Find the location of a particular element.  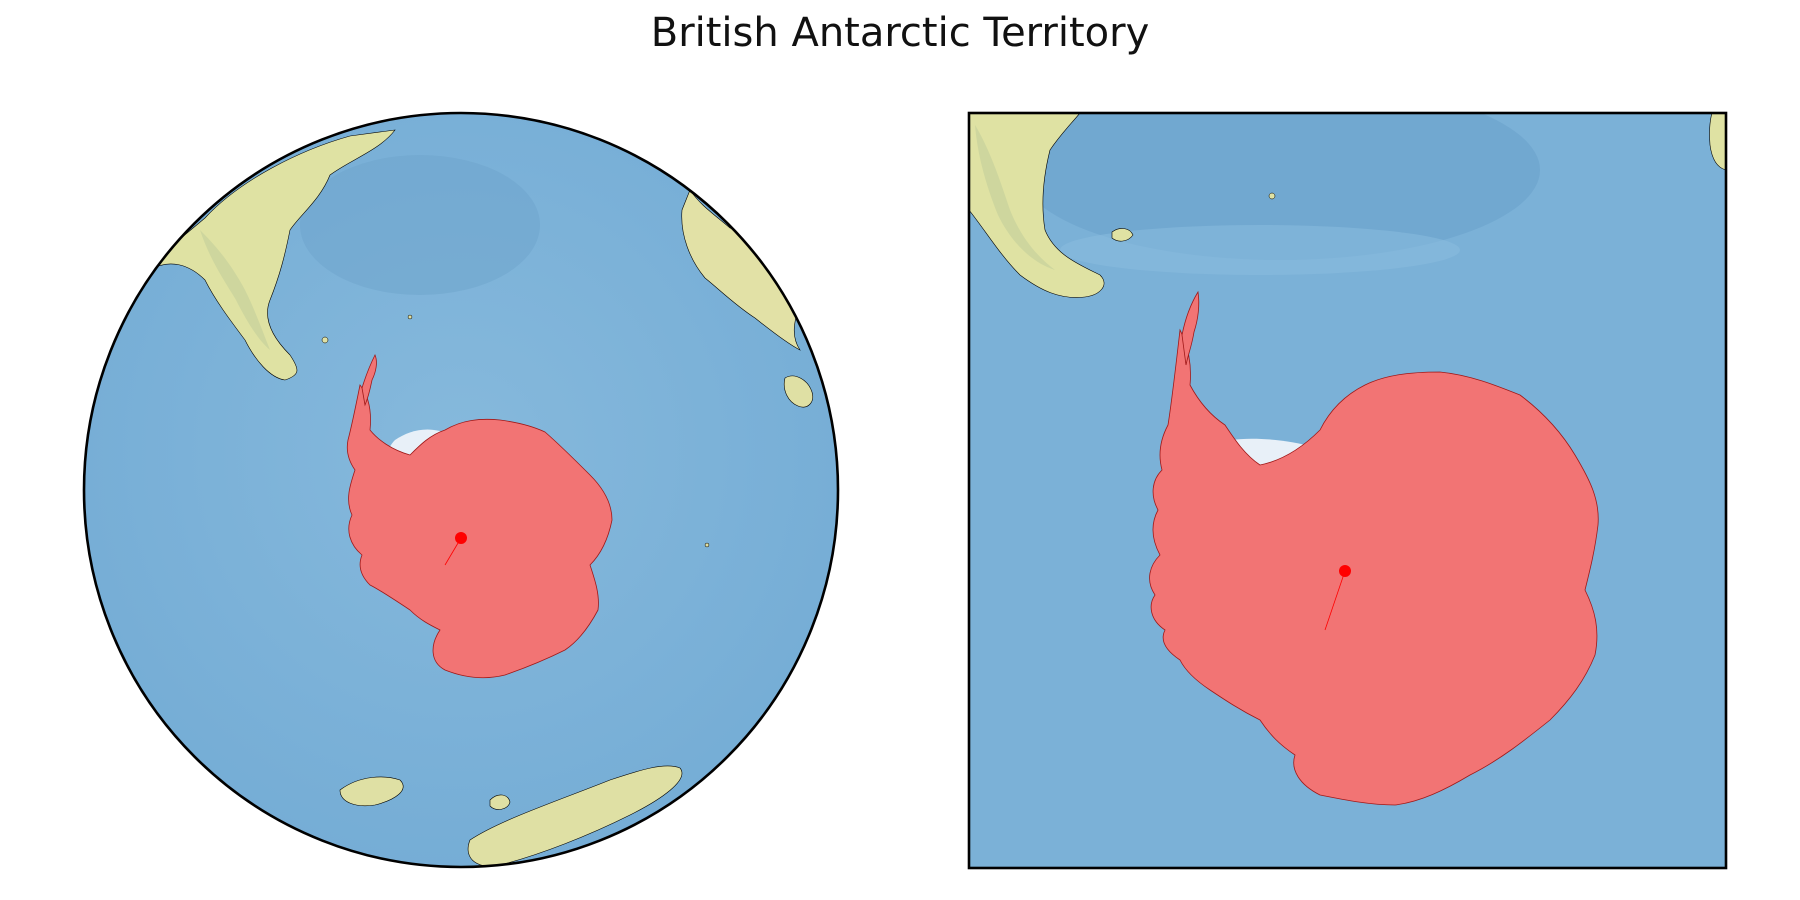

globe-africa is located at coordinates (741, 270).